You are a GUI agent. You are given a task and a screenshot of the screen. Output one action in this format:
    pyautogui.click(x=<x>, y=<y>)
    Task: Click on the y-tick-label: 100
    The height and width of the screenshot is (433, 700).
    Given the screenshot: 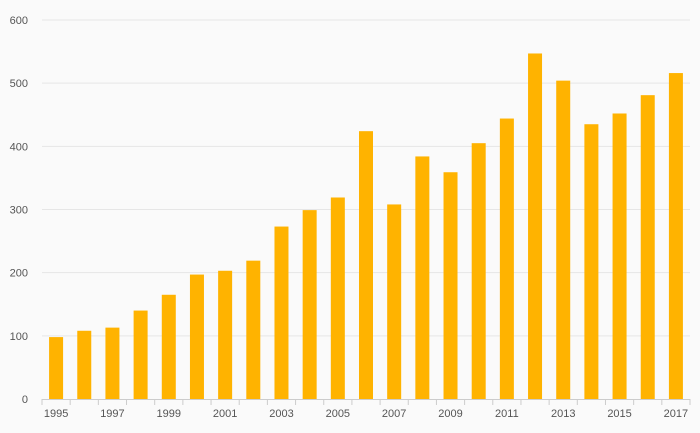 What is the action you would take?
    pyautogui.click(x=19, y=337)
    